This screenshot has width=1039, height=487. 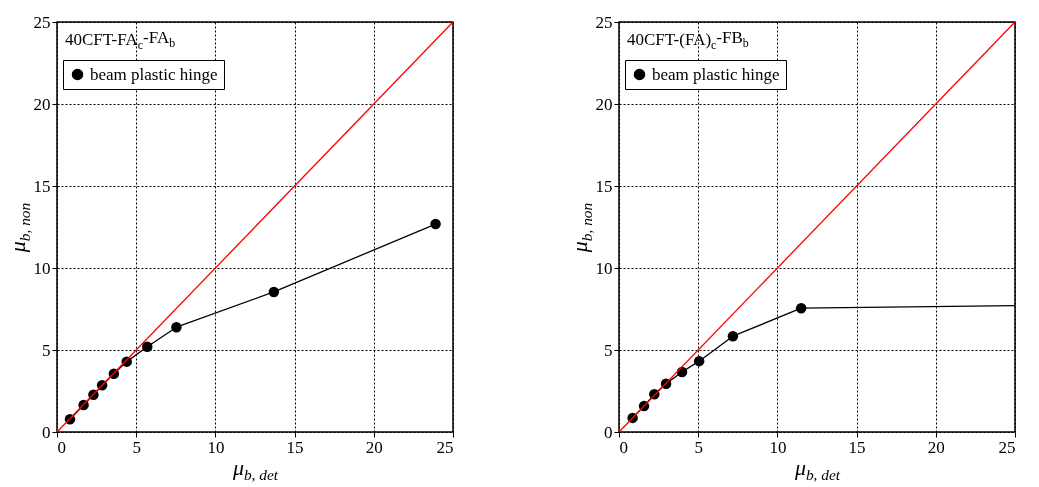 I want to click on annotation: 40CFT-(FA)$_{c}$-FB$_{b}$, so click(x=688, y=40).